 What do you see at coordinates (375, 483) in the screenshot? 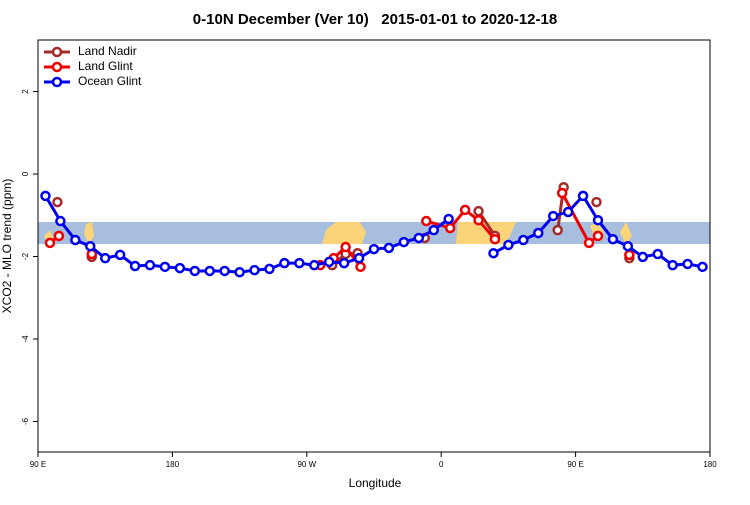
I see `x-axis-label: Longitude` at bounding box center [375, 483].